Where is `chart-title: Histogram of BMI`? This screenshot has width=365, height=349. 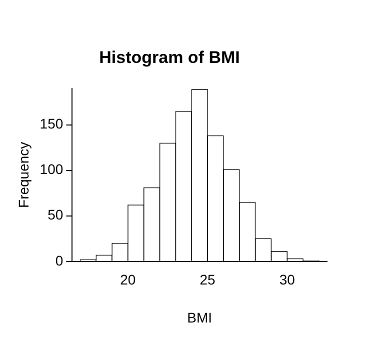
chart-title: Histogram of BMI is located at coordinates (169, 57).